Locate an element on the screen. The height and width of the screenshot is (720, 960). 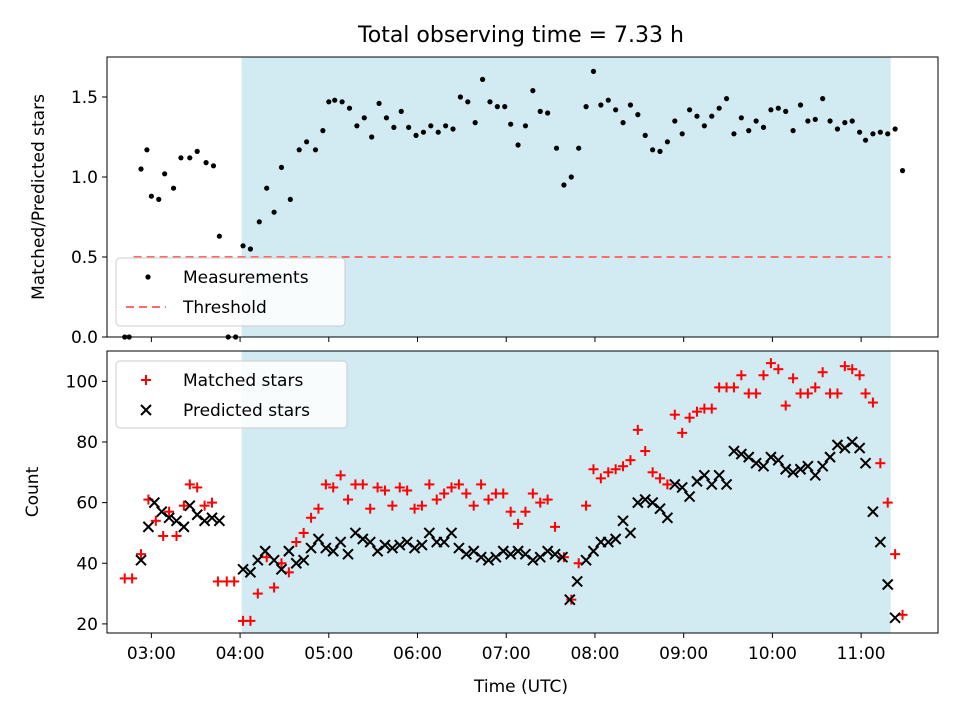
top-y-axis-label: Matched/Predicted stars is located at coordinates (39, 197).